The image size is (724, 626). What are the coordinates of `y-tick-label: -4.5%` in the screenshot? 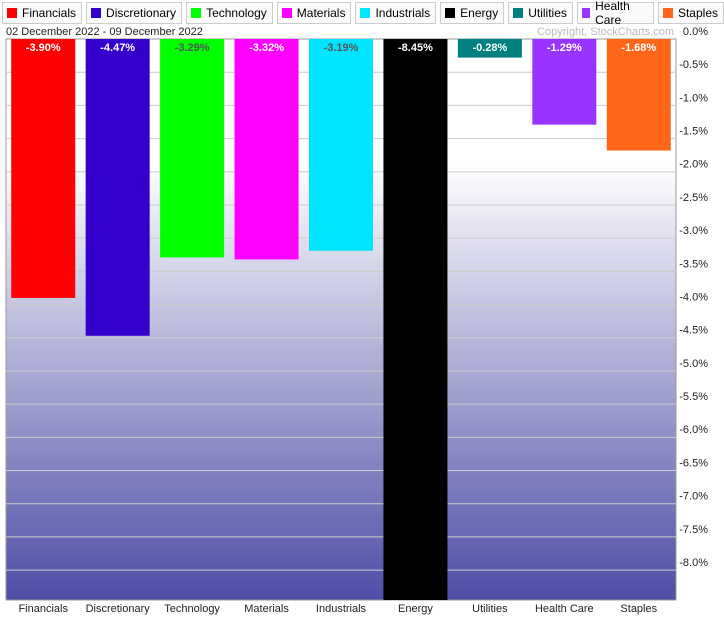 It's located at (693, 331).